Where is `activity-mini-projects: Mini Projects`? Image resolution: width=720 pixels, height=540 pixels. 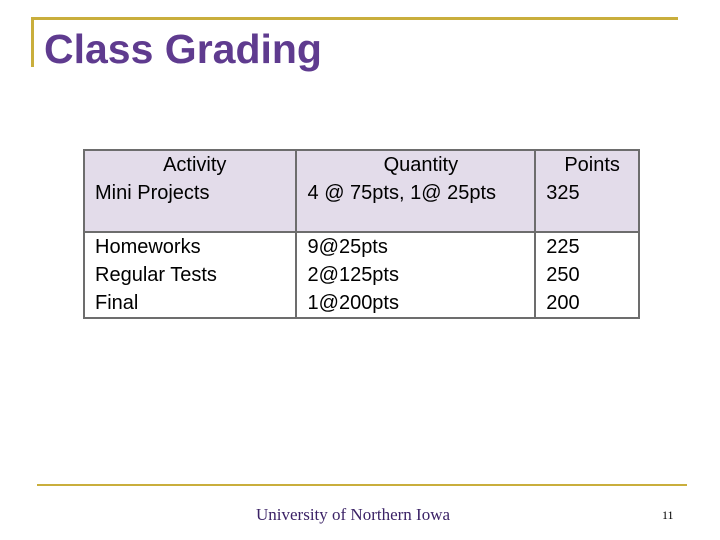
activity-mini-projects: Mini Projects is located at coordinates (152, 193).